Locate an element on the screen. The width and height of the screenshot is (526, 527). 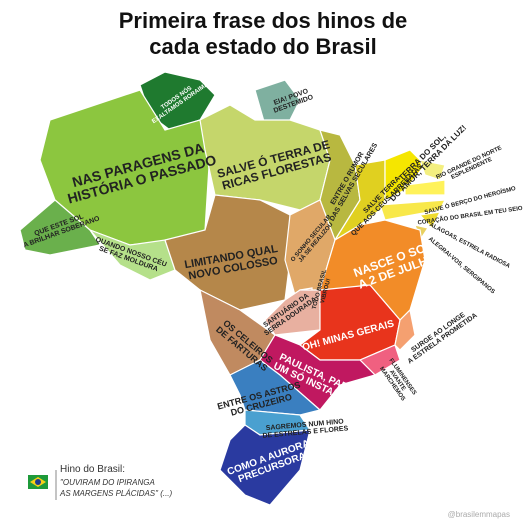
state-anthem: ALEGRAI-VOS, SERGIPANOS is located at coordinates (461, 265).